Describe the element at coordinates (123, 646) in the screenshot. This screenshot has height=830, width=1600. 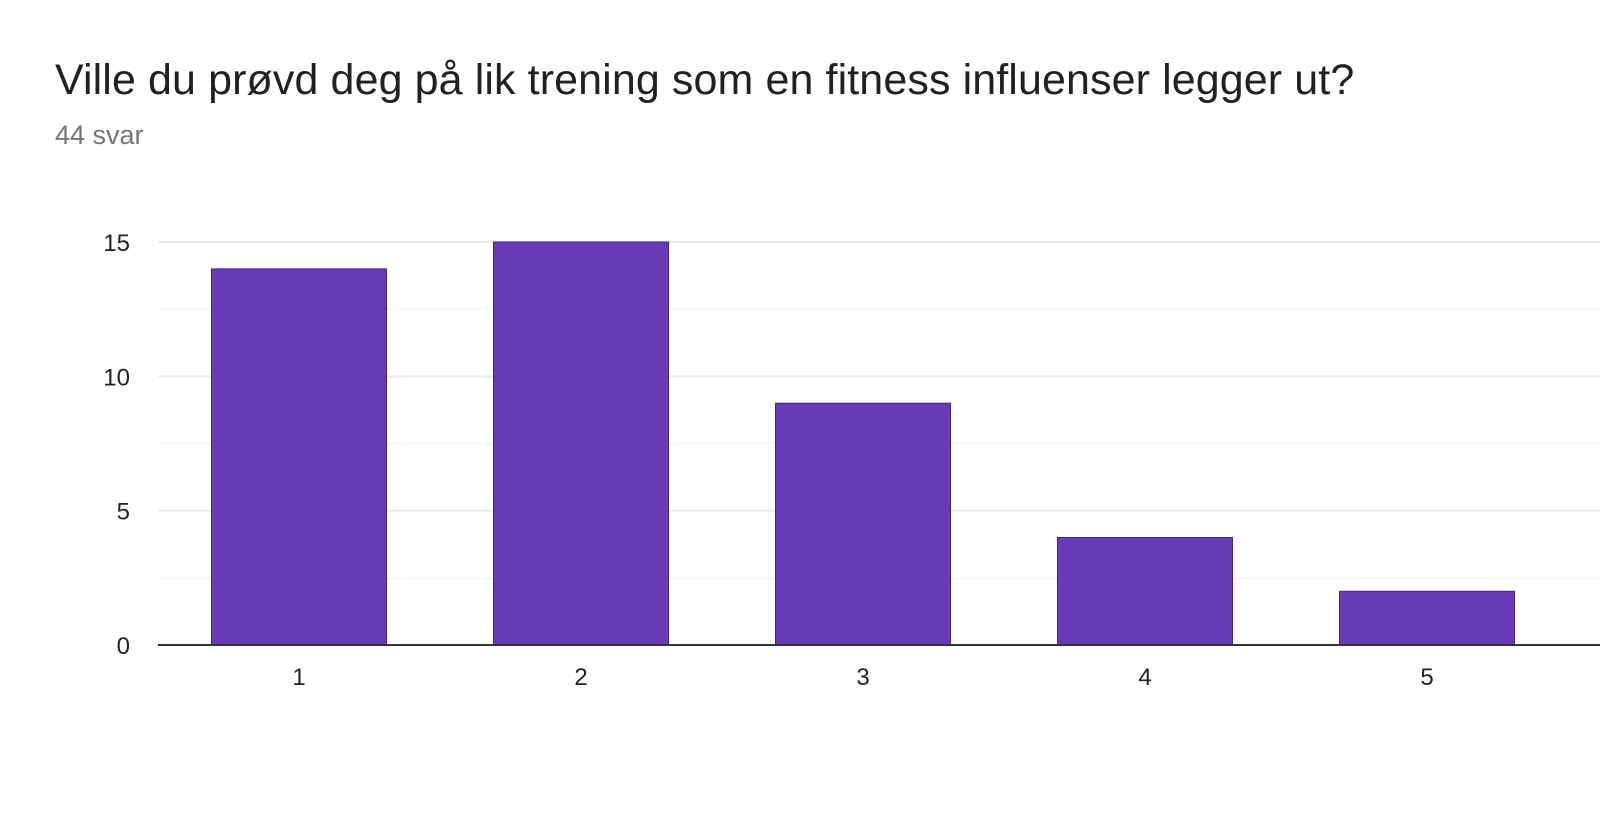
I see `y-tick-label: 0` at that location.